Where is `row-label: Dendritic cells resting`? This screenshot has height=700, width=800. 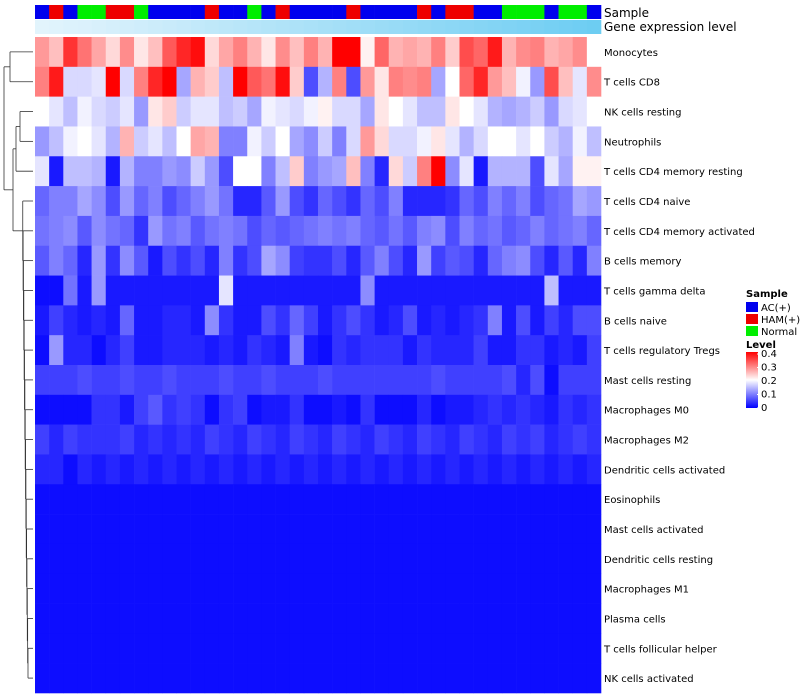
row-label: Dendritic cells resting is located at coordinates (658, 560).